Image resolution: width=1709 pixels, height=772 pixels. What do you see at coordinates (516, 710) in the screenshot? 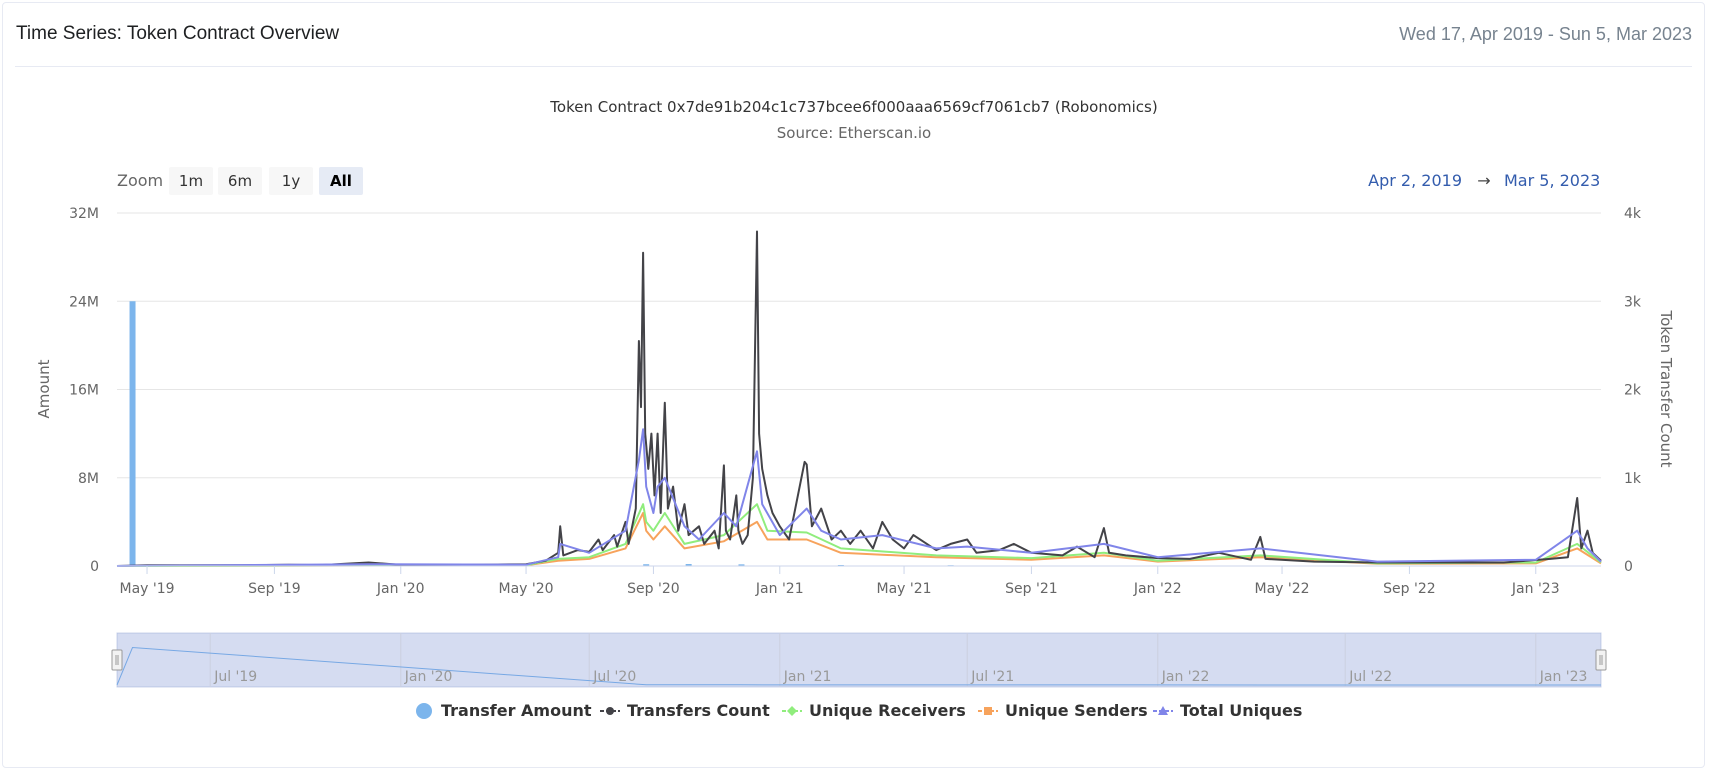
I see `svg-text: Transfer Amount` at bounding box center [516, 710].